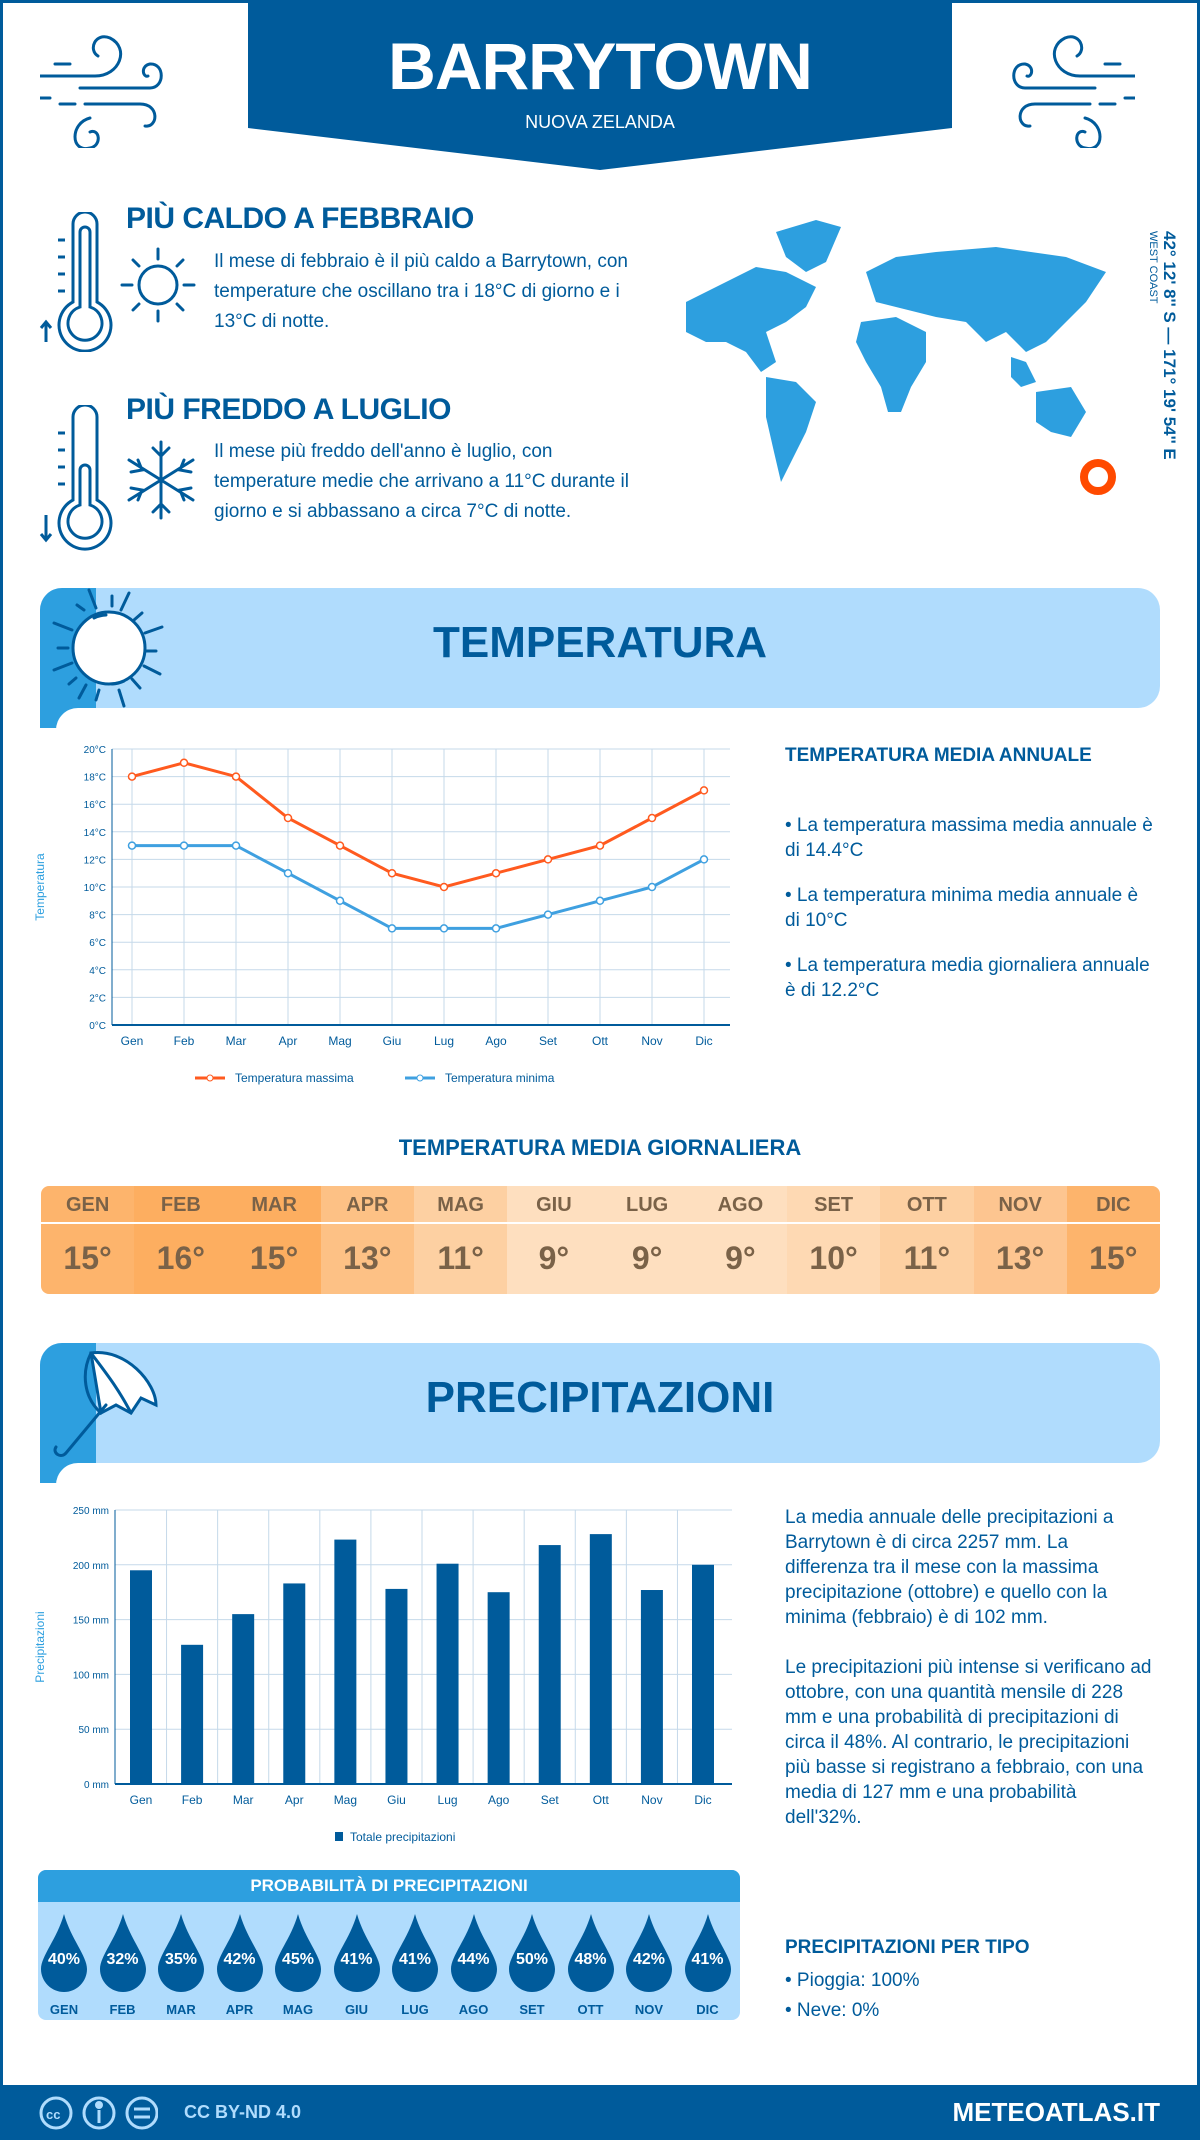 The width and height of the screenshot is (1200, 2140). What do you see at coordinates (500, 1078) in the screenshot?
I see `legend-label: Temperatura minima` at bounding box center [500, 1078].